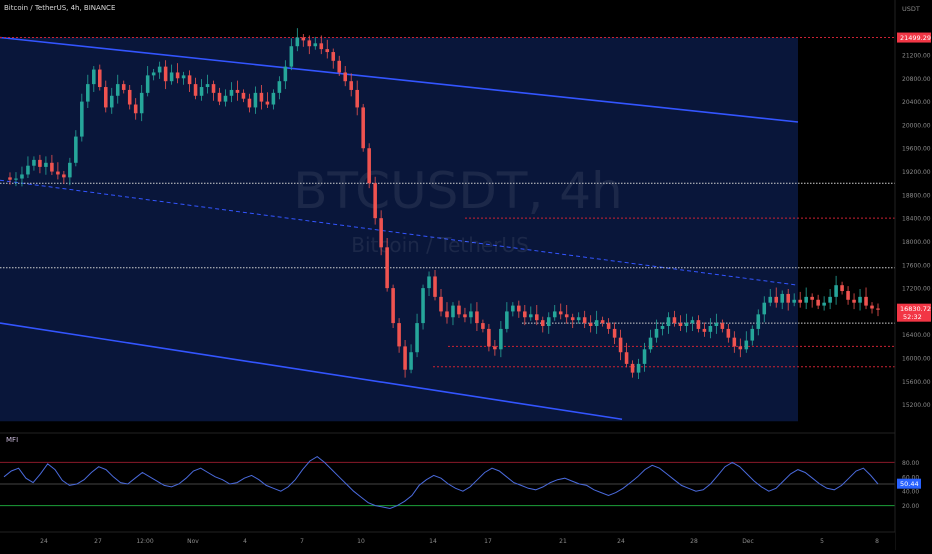 The width and height of the screenshot is (932, 554). What do you see at coordinates (915, 38) in the screenshot?
I see `high-price-tag-text: 21499.29` at bounding box center [915, 38].